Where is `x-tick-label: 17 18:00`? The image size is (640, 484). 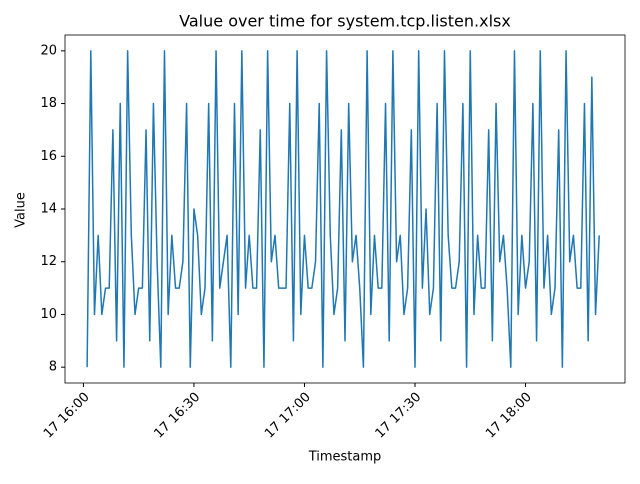 x-tick-label: 17 18:00 is located at coordinates (509, 416).